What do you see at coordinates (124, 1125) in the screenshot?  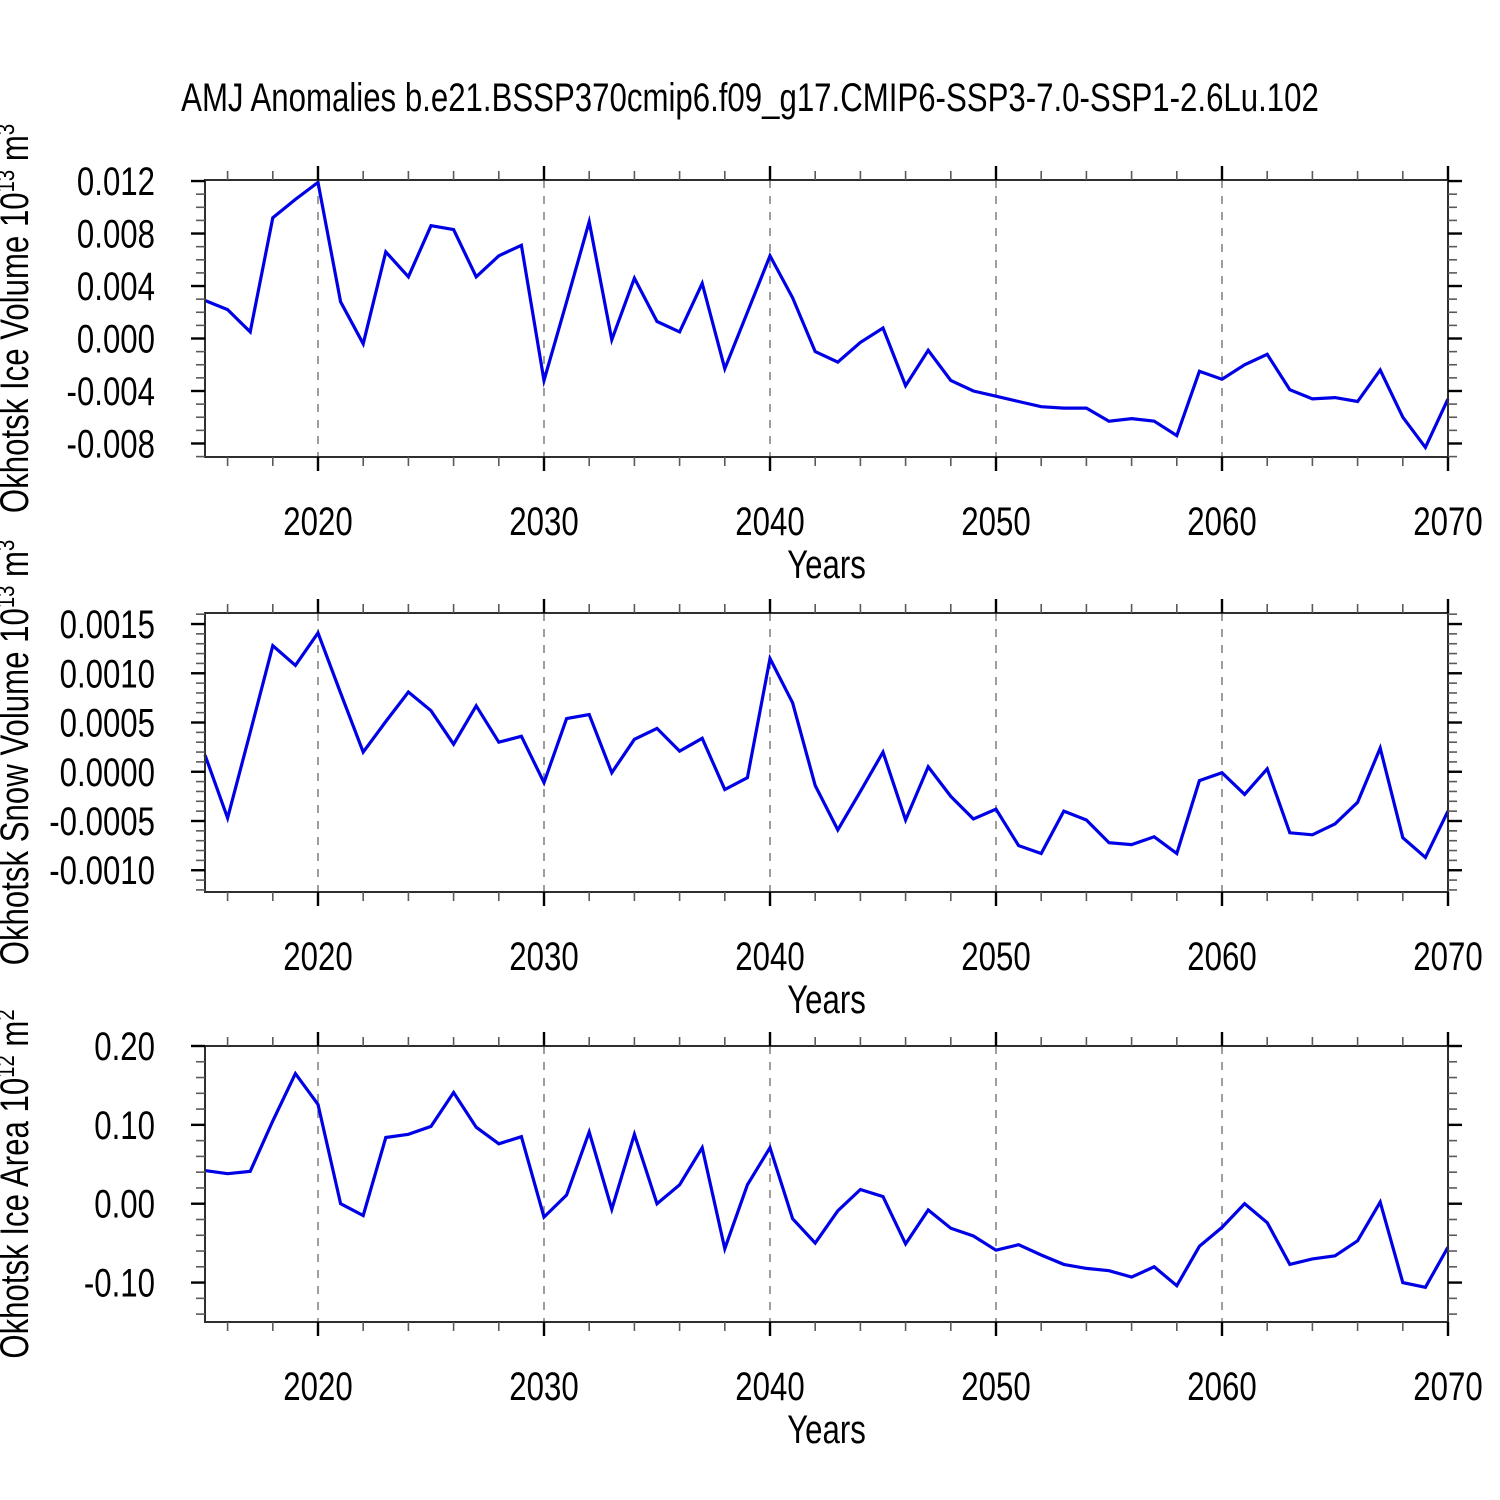 I see `y-tick-label: 0.10` at bounding box center [124, 1125].